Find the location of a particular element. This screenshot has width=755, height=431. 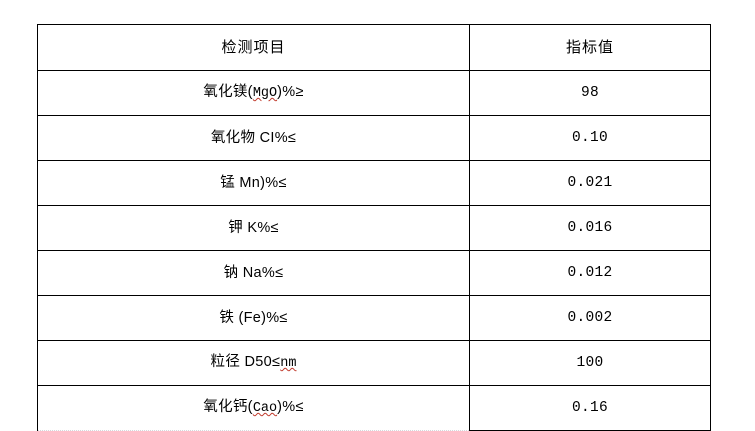

table-row: 氧化钙(Cao)%≤ 0.16 is located at coordinates (374, 408).